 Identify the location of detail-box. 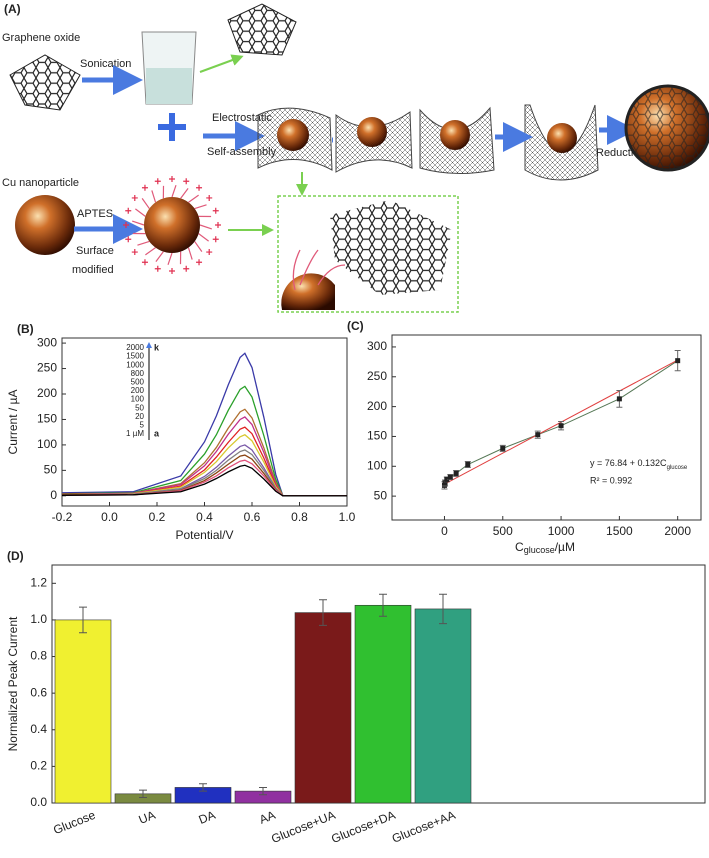
(368, 254).